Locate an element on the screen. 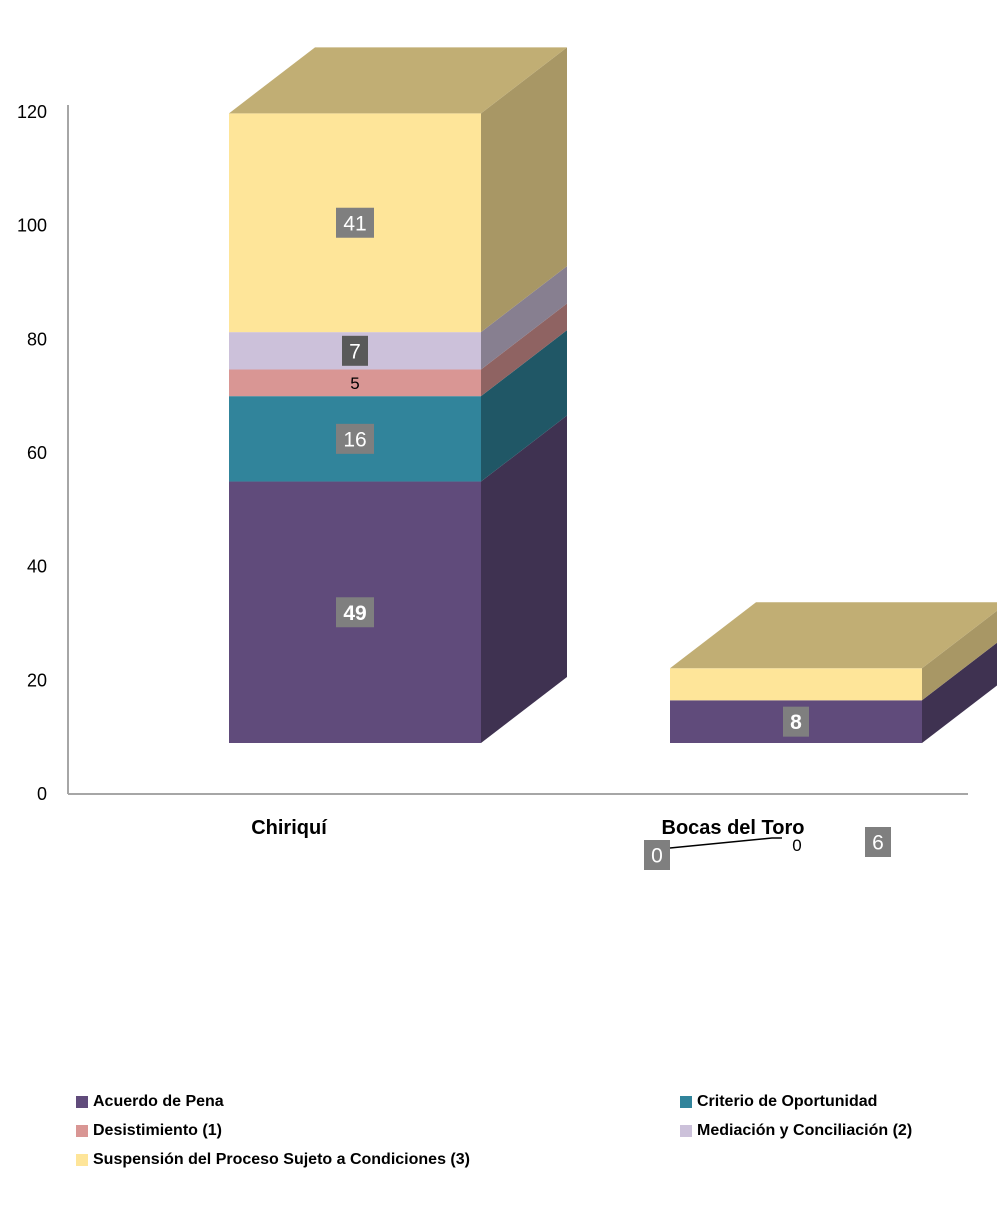  y-tick-label: 40 is located at coordinates (37, 567).